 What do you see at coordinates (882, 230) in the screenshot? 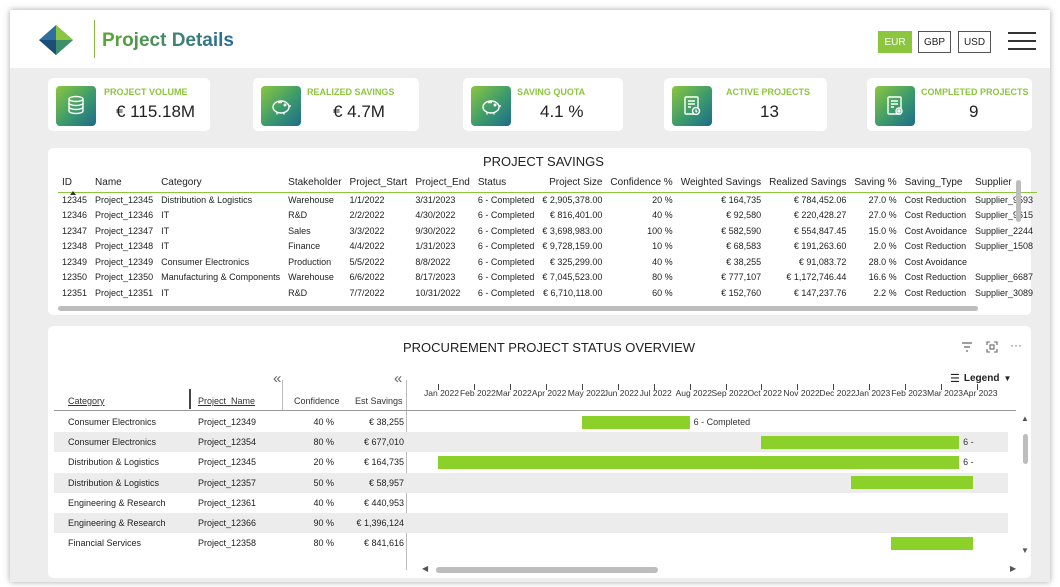
I see `table-cell: 15.0 %` at bounding box center [882, 230].